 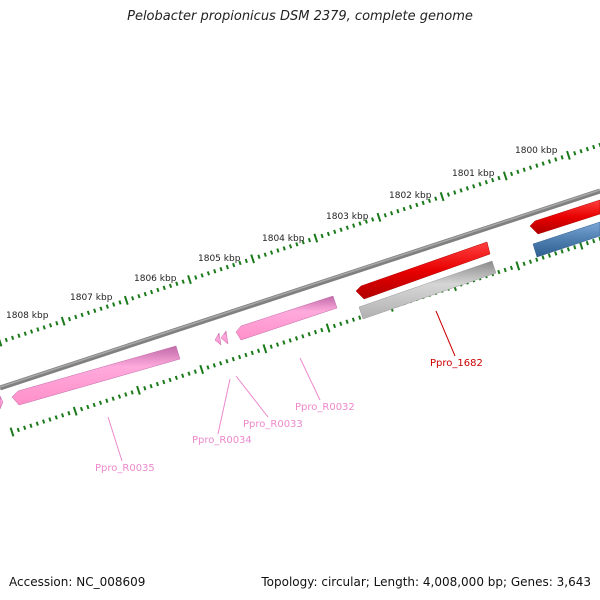 I want to click on gene-arrow-red-right, so click(x=564, y=217).